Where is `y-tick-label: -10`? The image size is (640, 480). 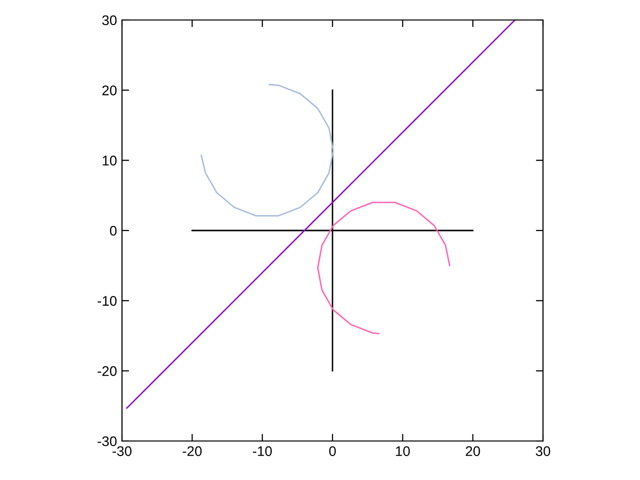 y-tick-label: -10 is located at coordinates (107, 301).